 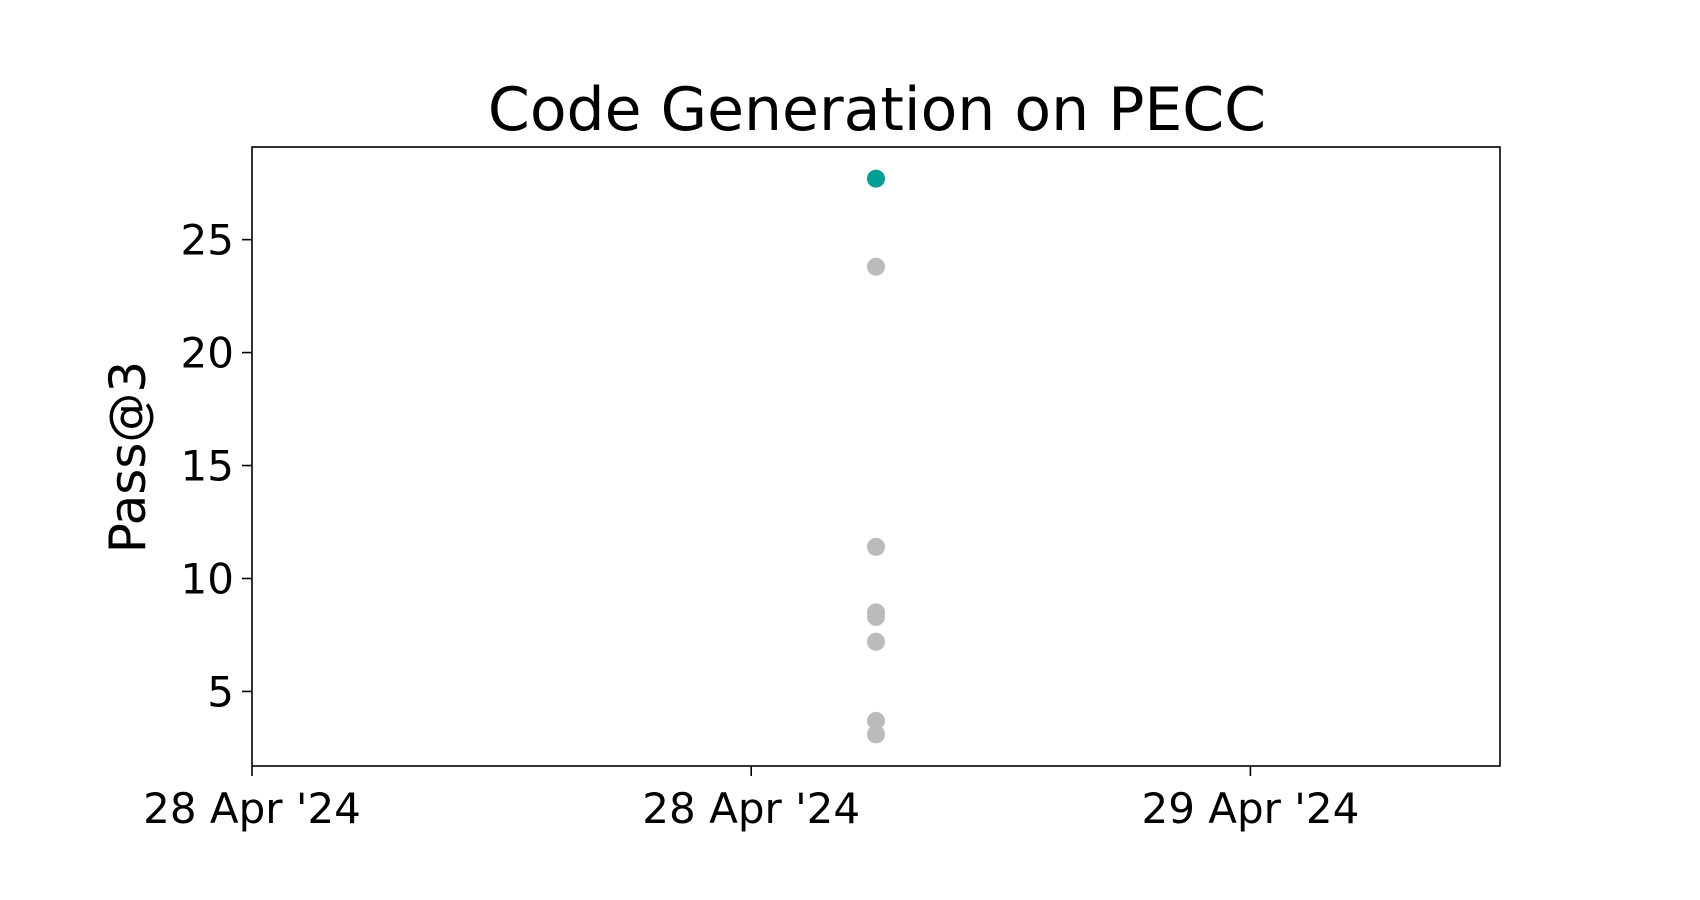 I want to click on x-axis: 28 Apr '24 28 Apr '24 29 Apr '24, so click(x=751, y=799).